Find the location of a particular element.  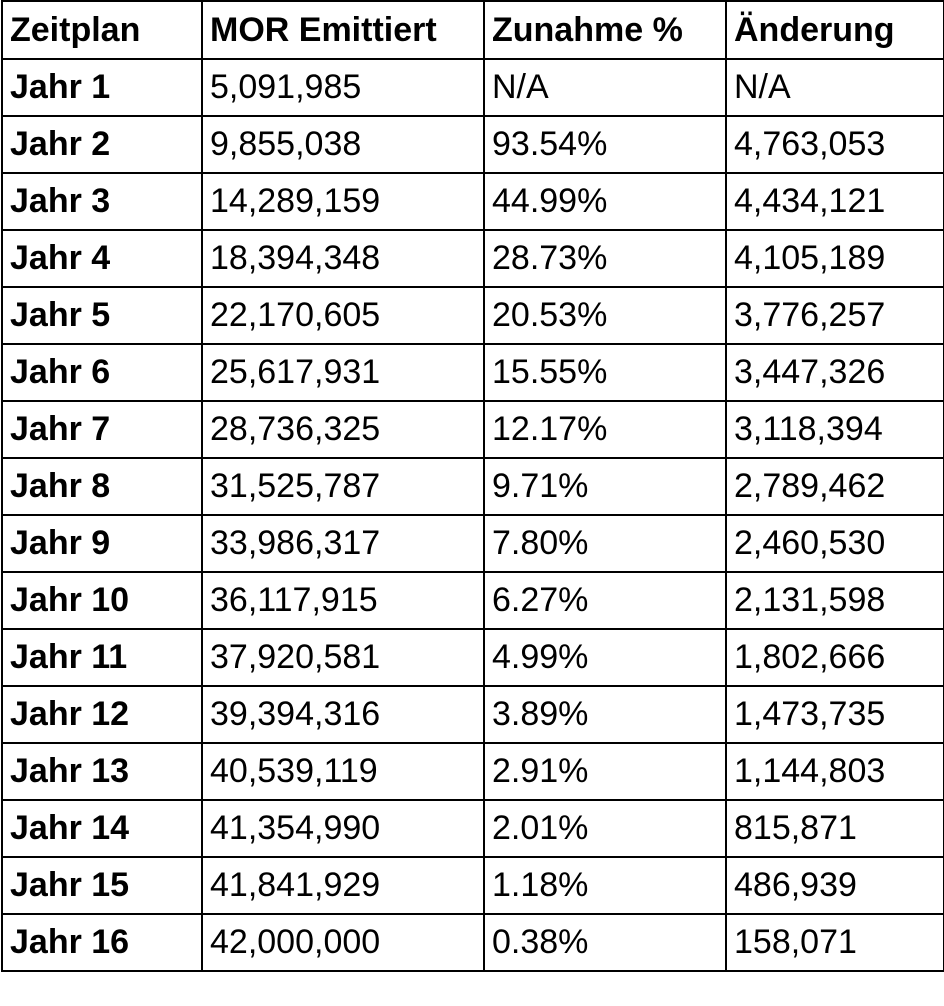

zunahme-cell: 12.17% is located at coordinates (605, 429).